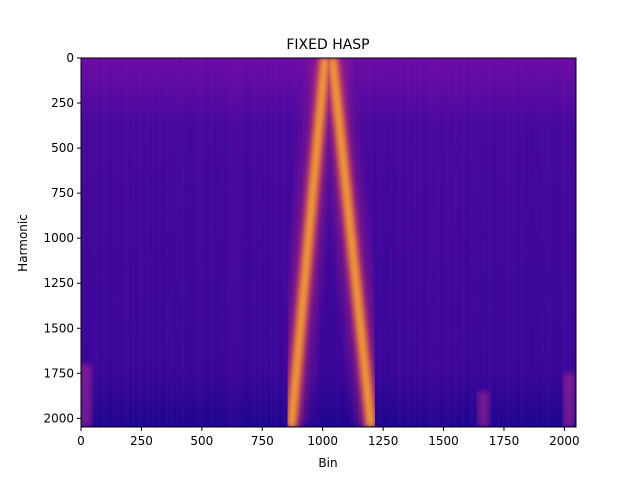 This screenshot has height=480, width=640. Describe the element at coordinates (322, 441) in the screenshot. I see `x-tick-label: 1000` at that location.